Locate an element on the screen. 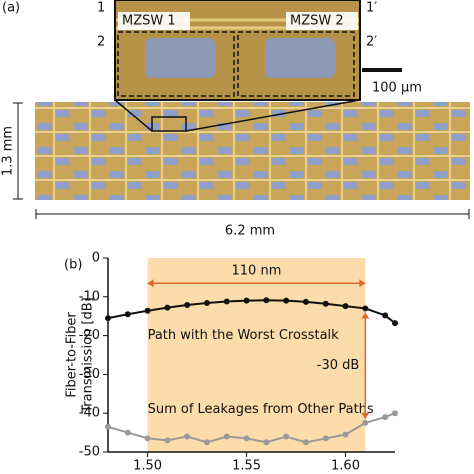 This screenshot has width=474, height=474. series-label: Sum of Leakages from Other Paths is located at coordinates (261, 409).